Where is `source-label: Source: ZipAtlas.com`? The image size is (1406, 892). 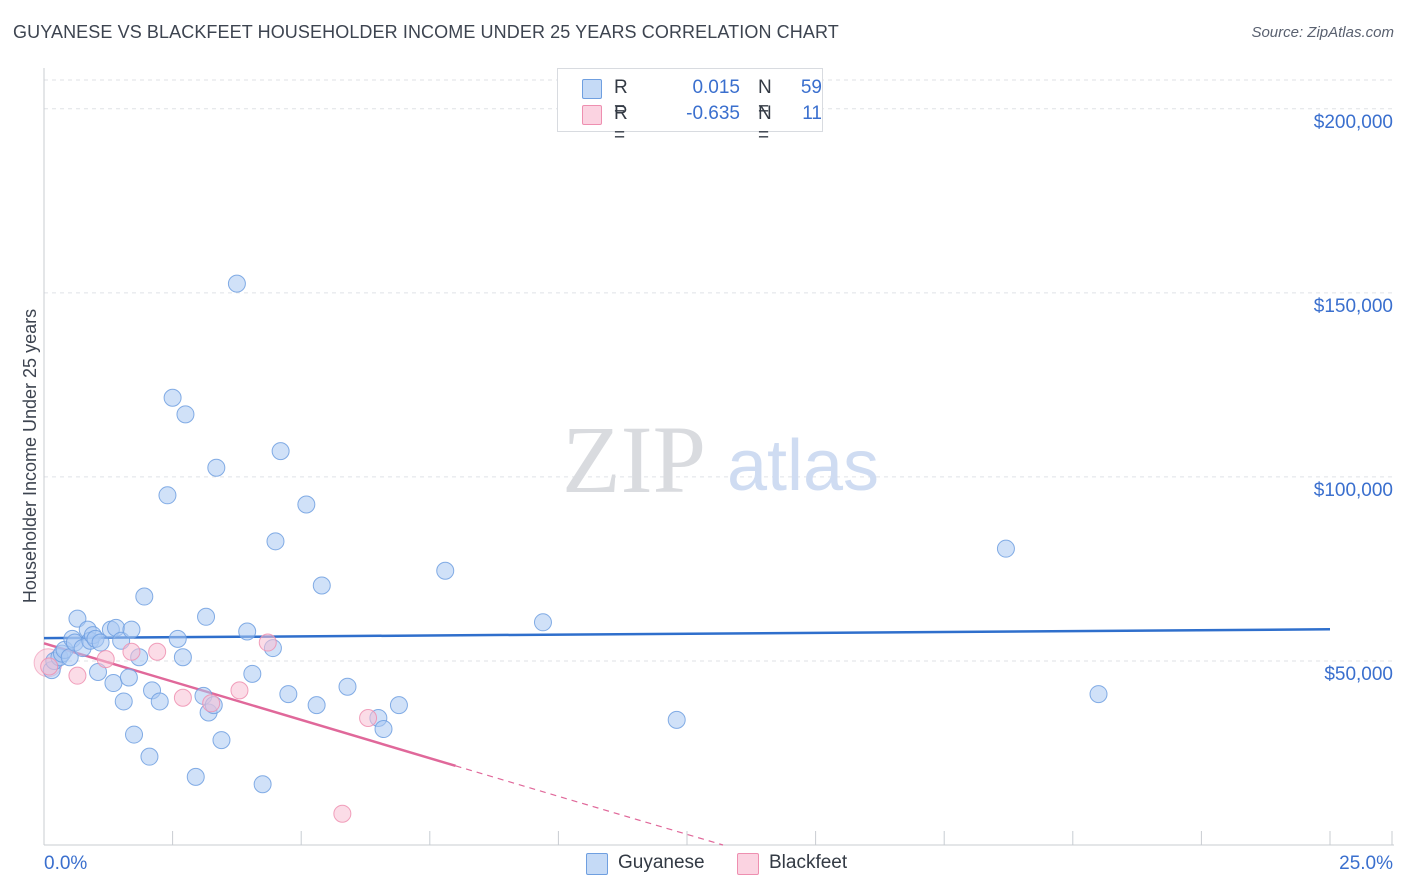
source-label: Source: ZipAtlas.com is located at coordinates (1322, 32).